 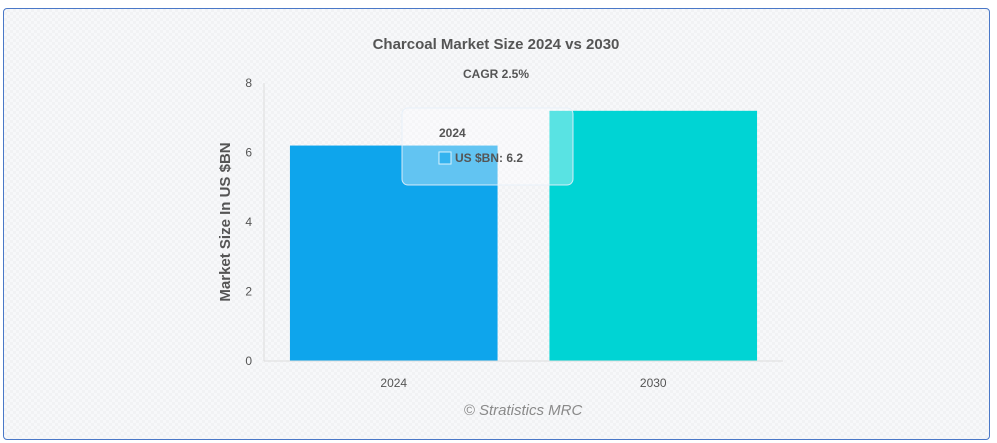 What do you see at coordinates (225, 221) in the screenshot?
I see `y-axis-label: Market Size In US $BN` at bounding box center [225, 221].